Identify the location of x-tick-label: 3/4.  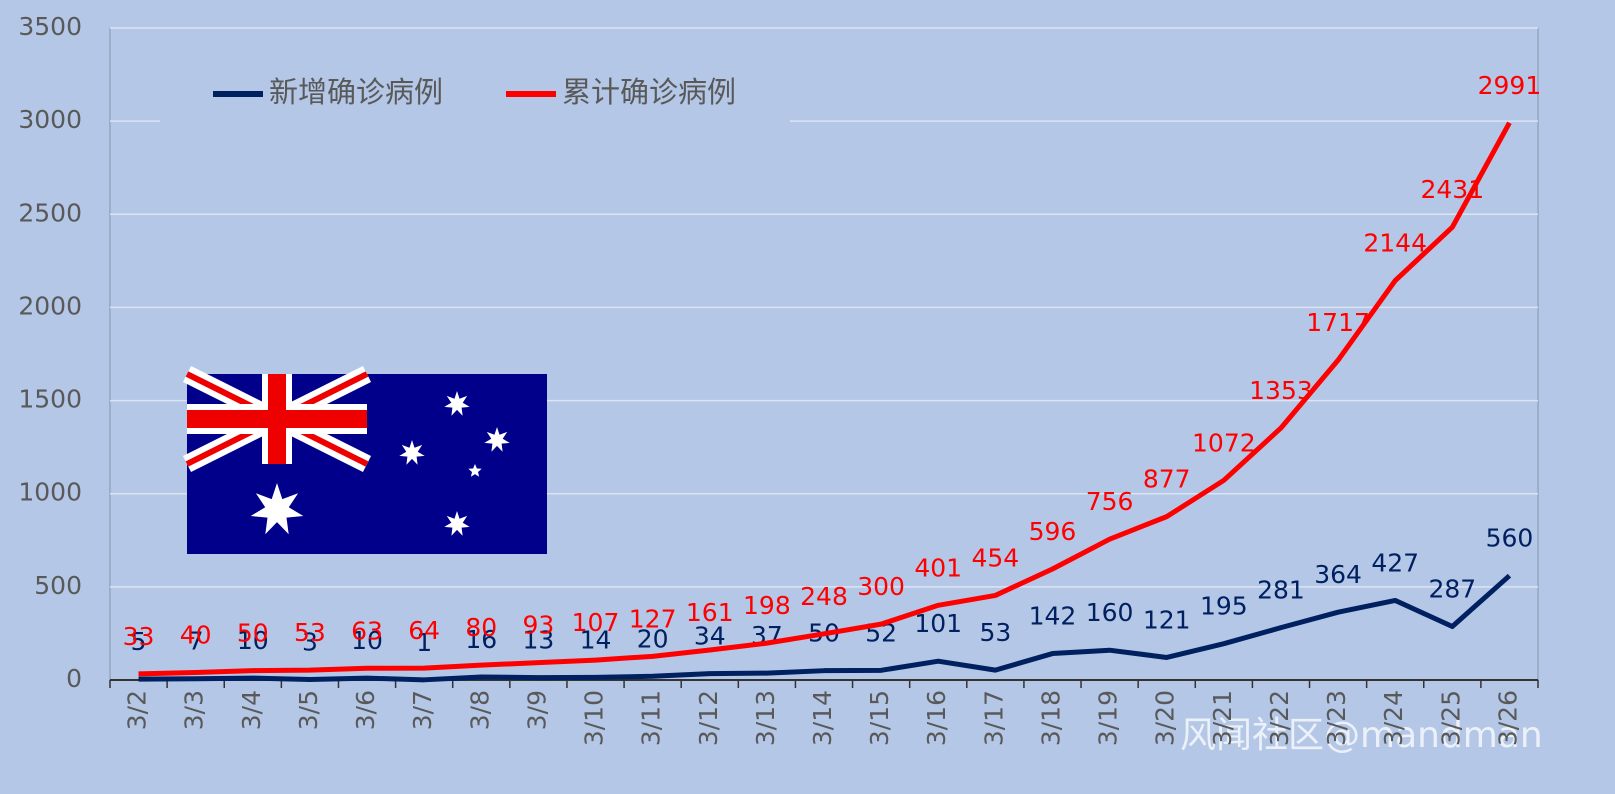
(251, 710).